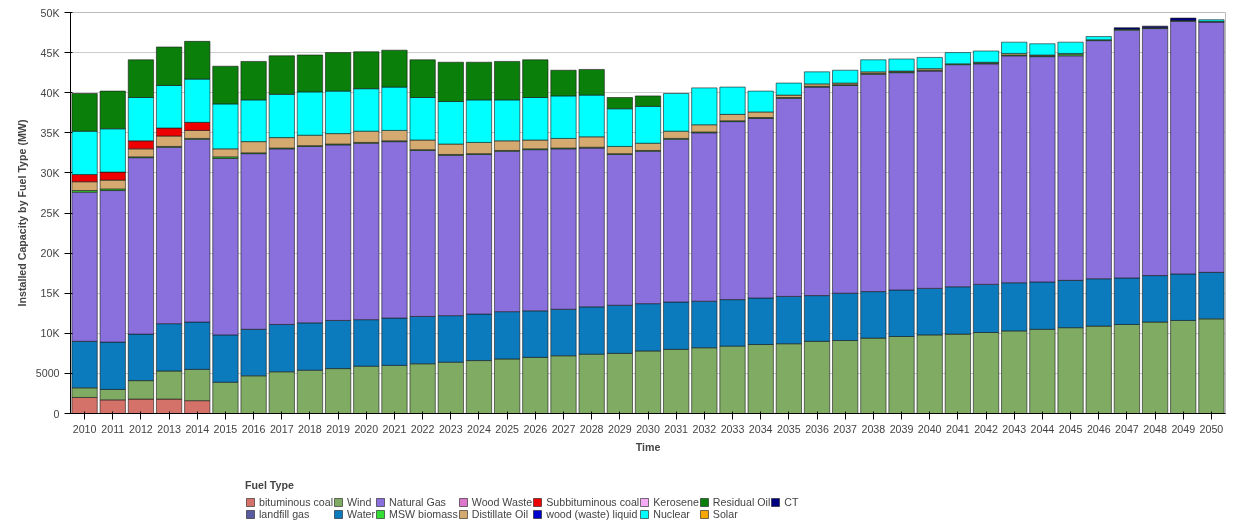 The width and height of the screenshot is (1239, 529). What do you see at coordinates (591, 428) in the screenshot?
I see `x-tick-label: 2028` at bounding box center [591, 428].